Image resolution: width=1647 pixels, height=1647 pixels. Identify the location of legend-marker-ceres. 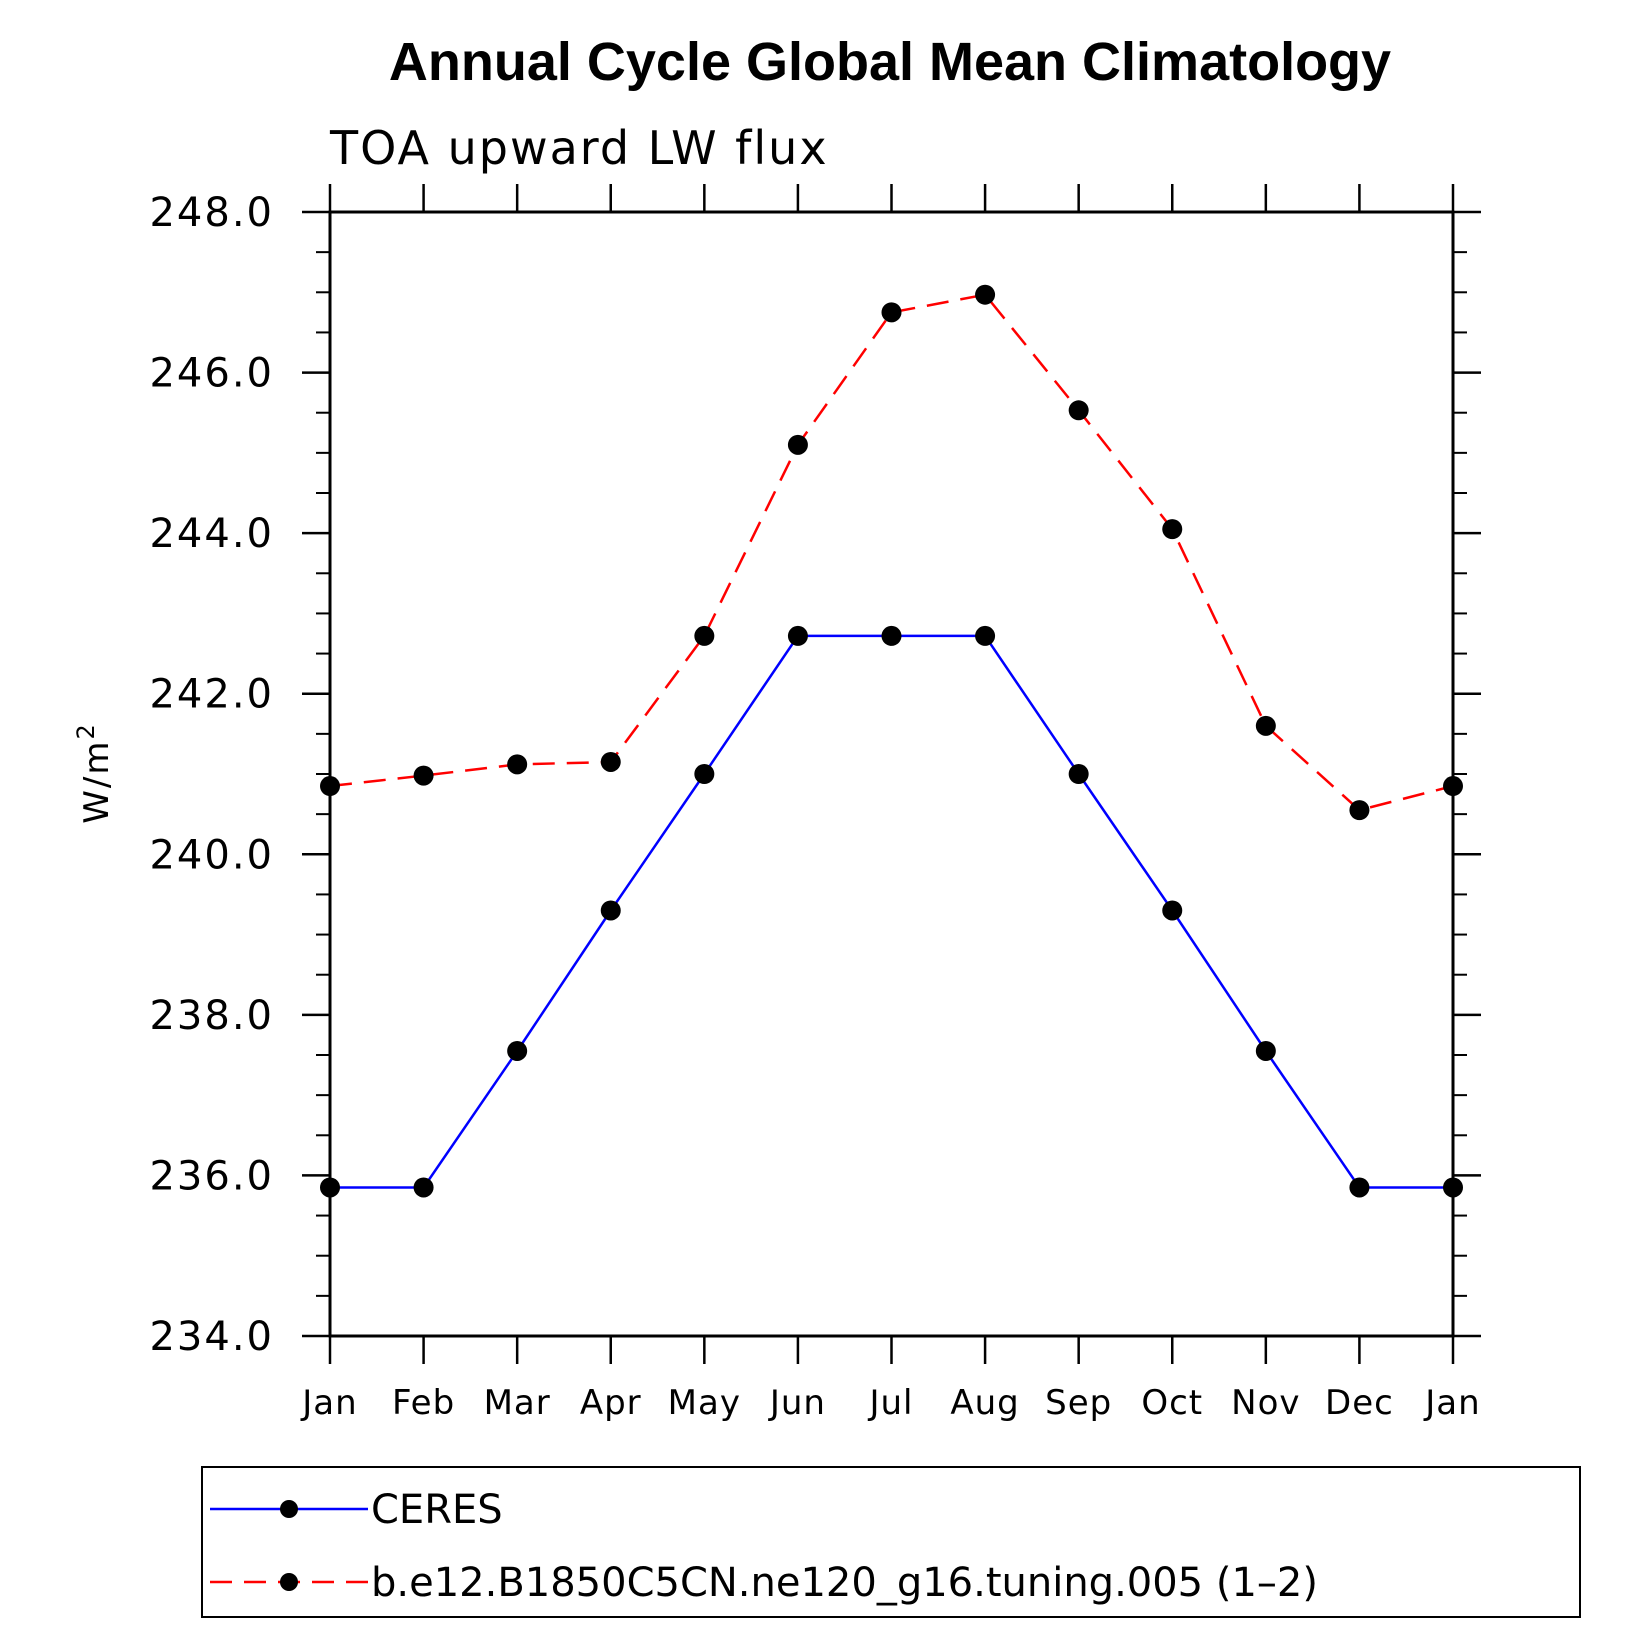
(289, 1509).